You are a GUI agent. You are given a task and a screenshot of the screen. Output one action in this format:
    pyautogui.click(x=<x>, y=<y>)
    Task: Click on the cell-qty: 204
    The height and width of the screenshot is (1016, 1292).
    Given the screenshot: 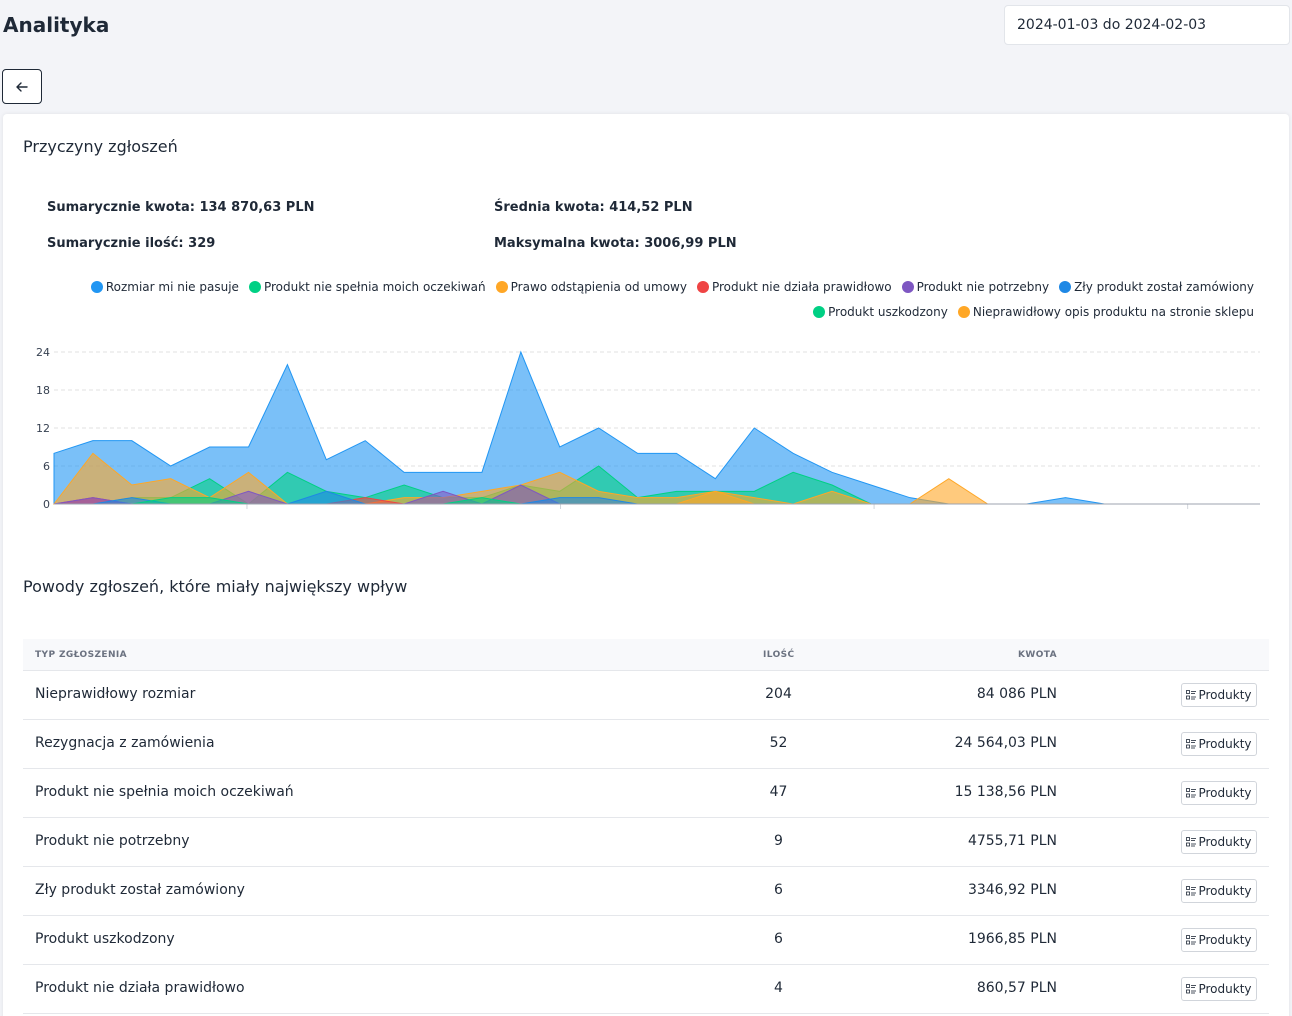 What is the action you would take?
    pyautogui.click(x=778, y=694)
    